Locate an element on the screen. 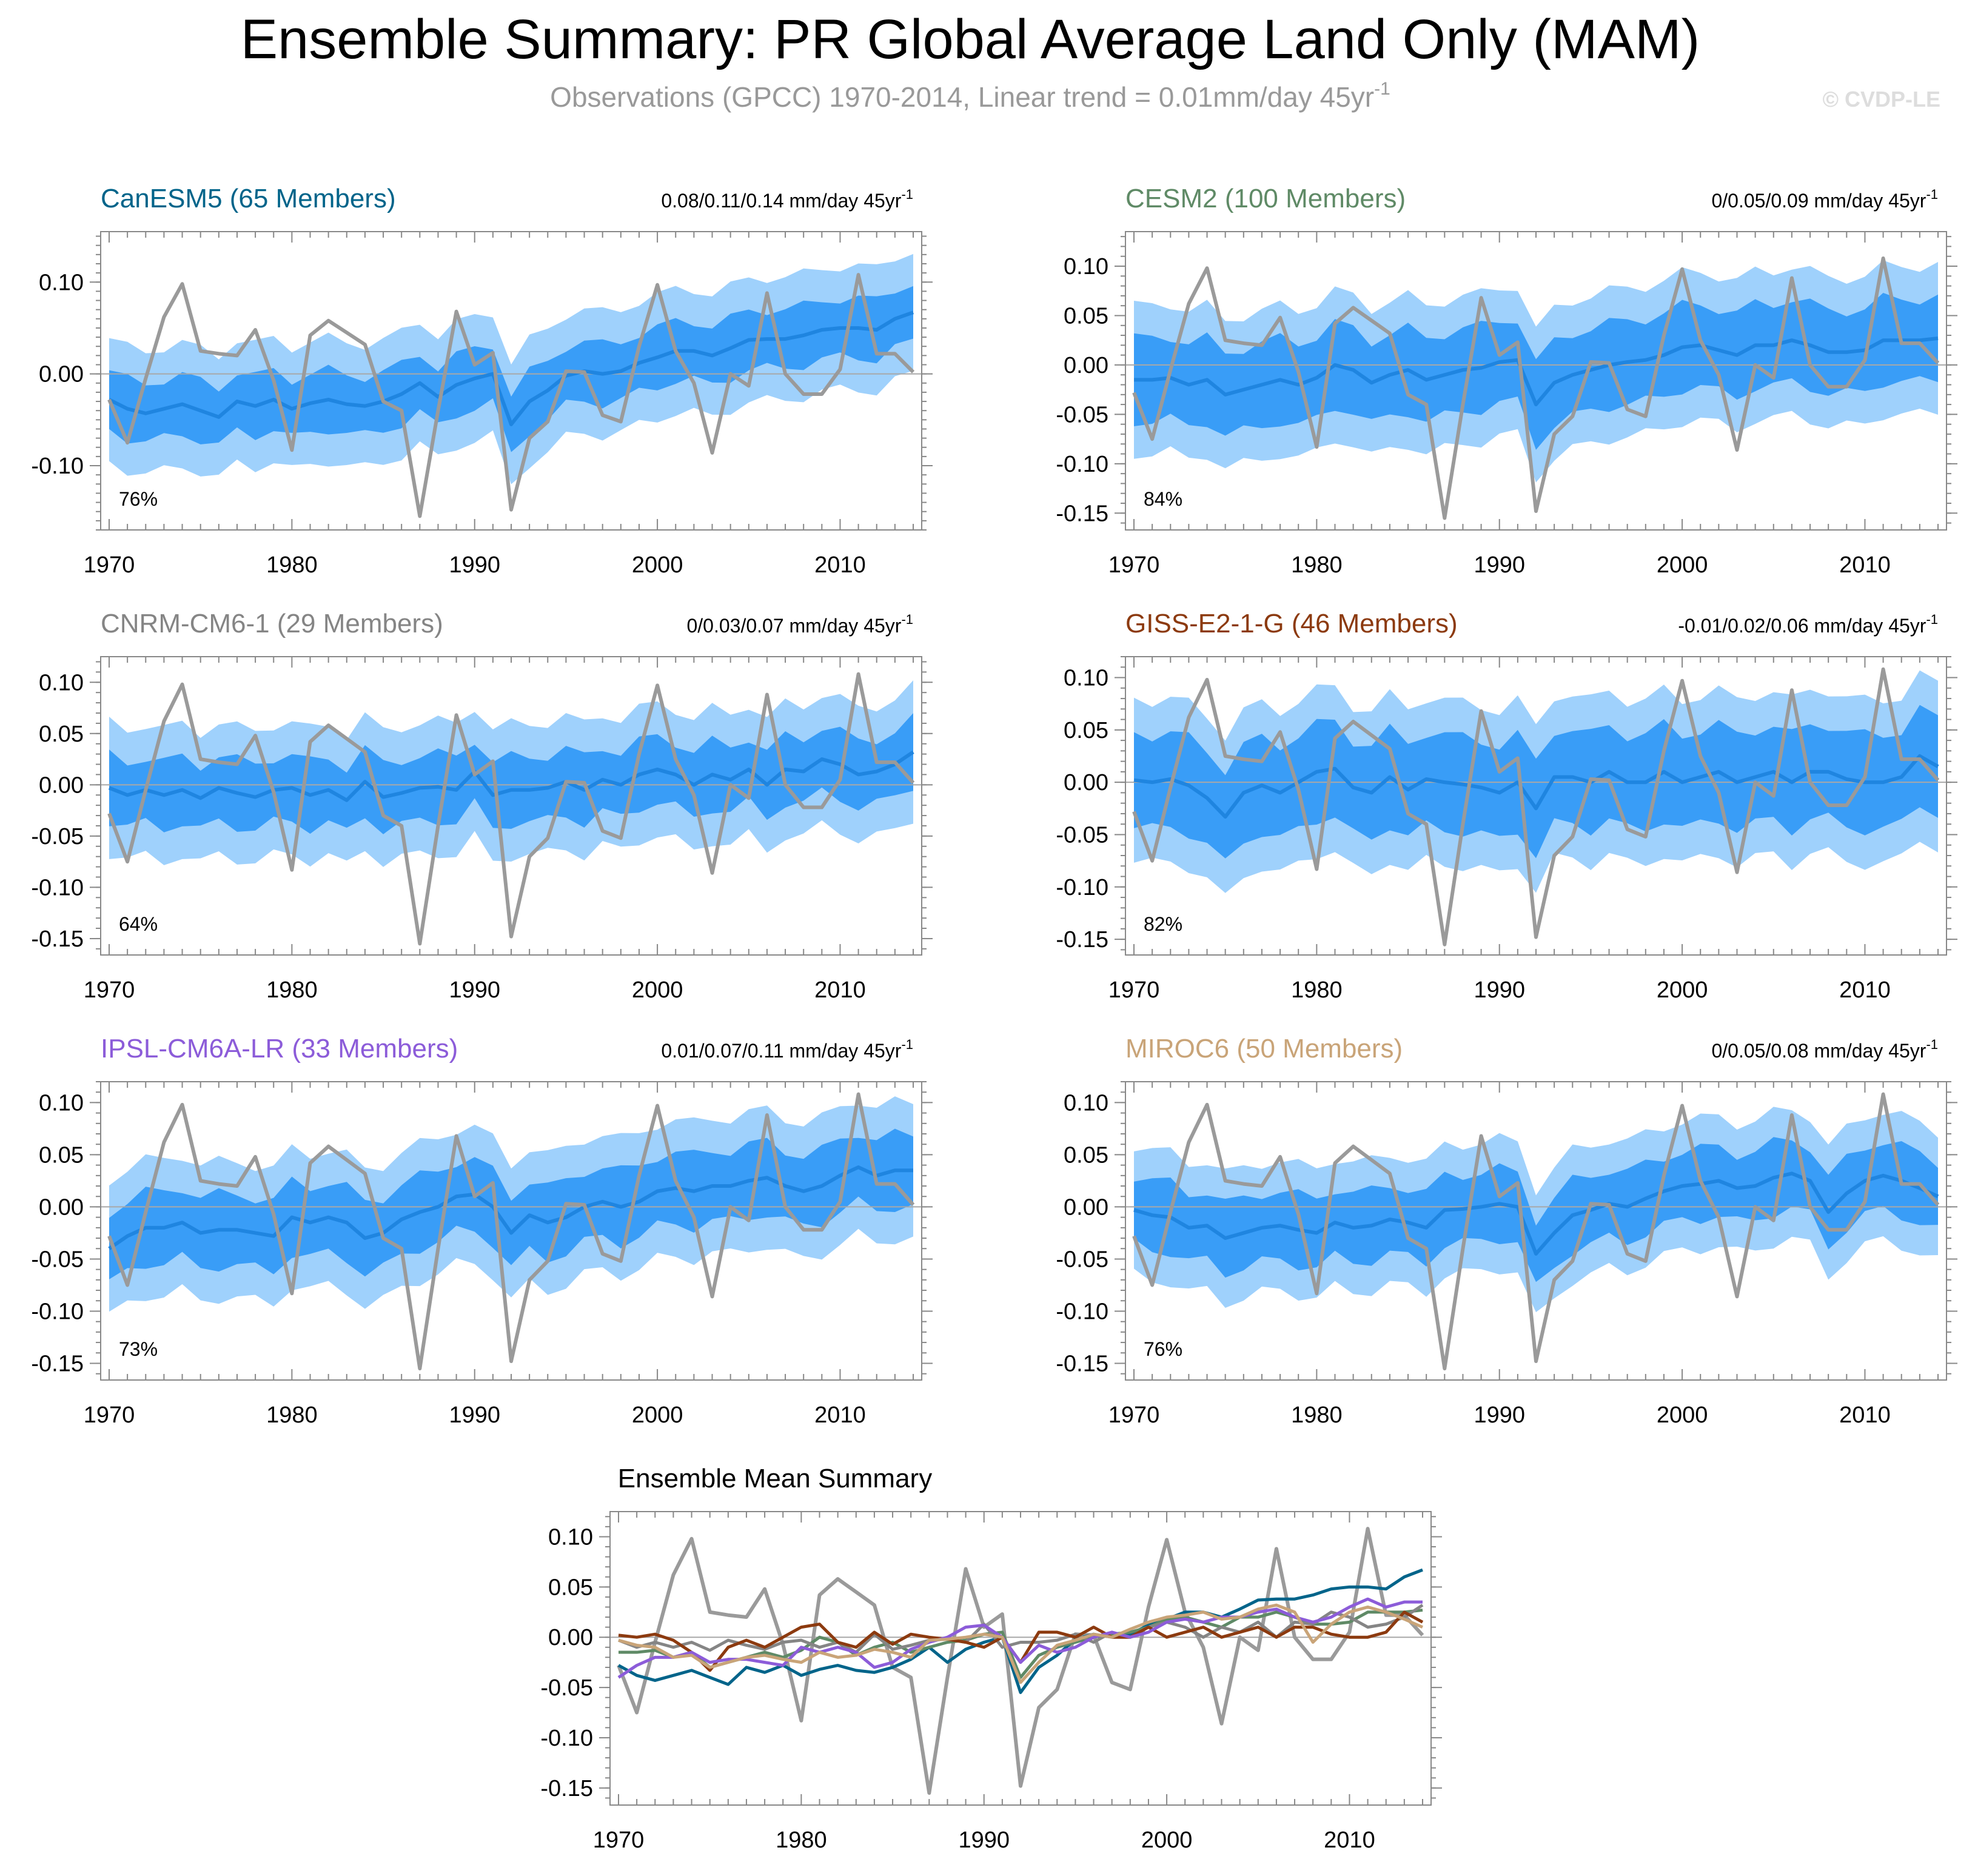 Image resolution: width=1975 pixels, height=1876 pixels. trend-range-text: 0/0.03/0.07 mm/day 45yr is located at coordinates (793, 626).